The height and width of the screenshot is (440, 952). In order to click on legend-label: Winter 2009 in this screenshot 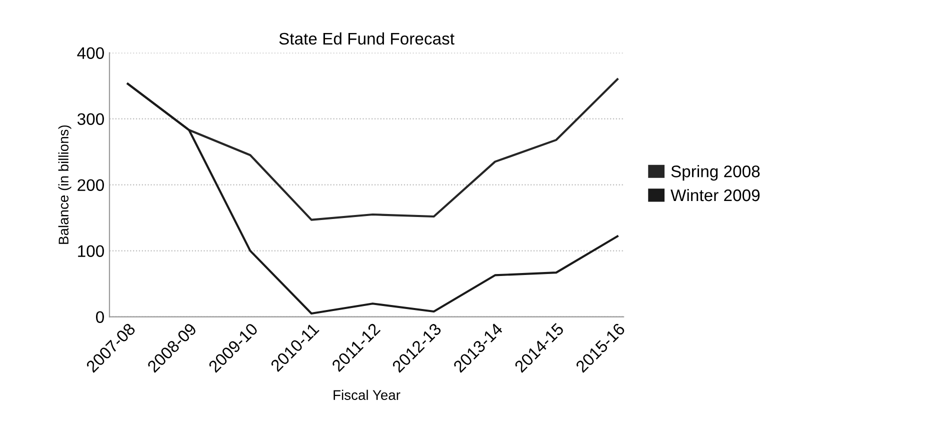, I will do `click(715, 195)`.